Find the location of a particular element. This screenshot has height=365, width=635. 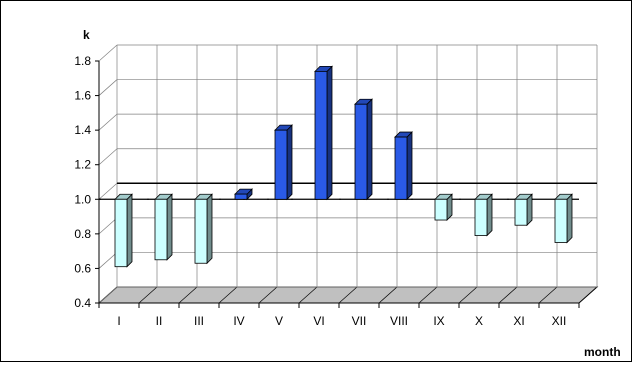

chart-floor is located at coordinates (348, 295).